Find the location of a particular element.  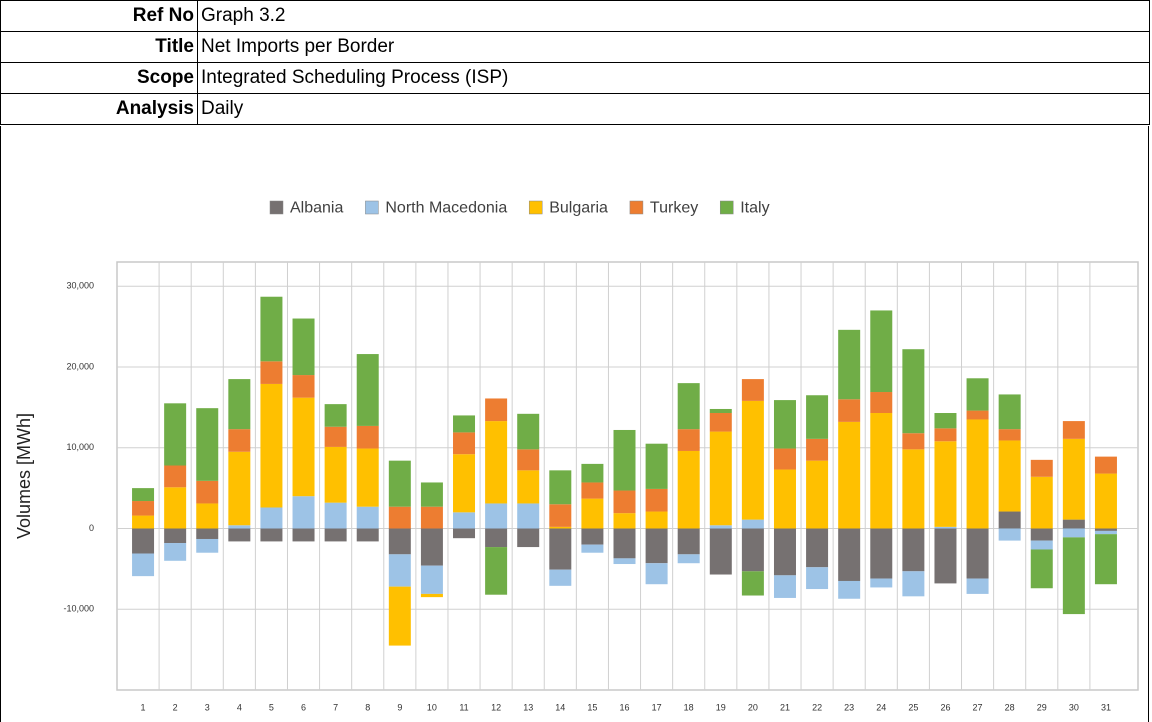

y-axis-title: Volumes [MWh] is located at coordinates (24, 476).